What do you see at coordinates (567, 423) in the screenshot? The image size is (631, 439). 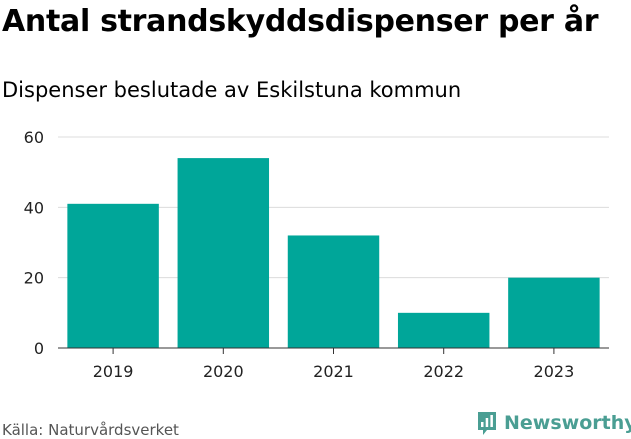 I see `brand-name: Newsworthy` at bounding box center [567, 423].